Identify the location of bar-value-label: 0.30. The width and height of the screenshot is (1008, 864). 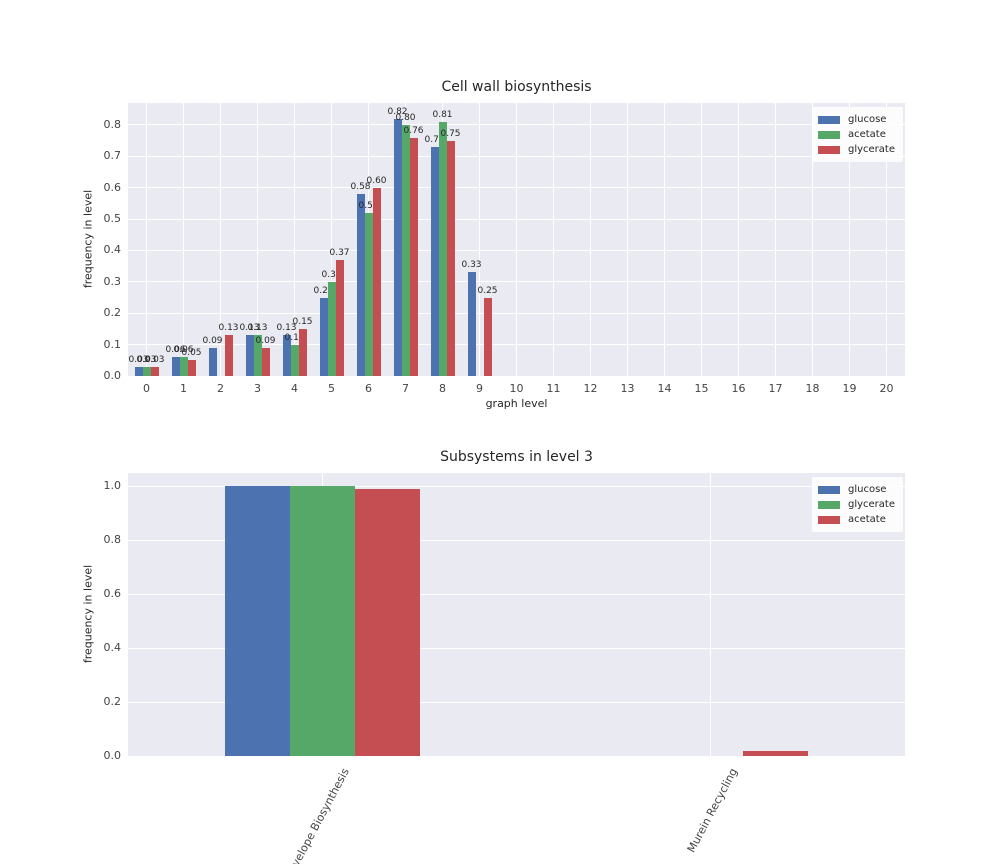
(331, 274).